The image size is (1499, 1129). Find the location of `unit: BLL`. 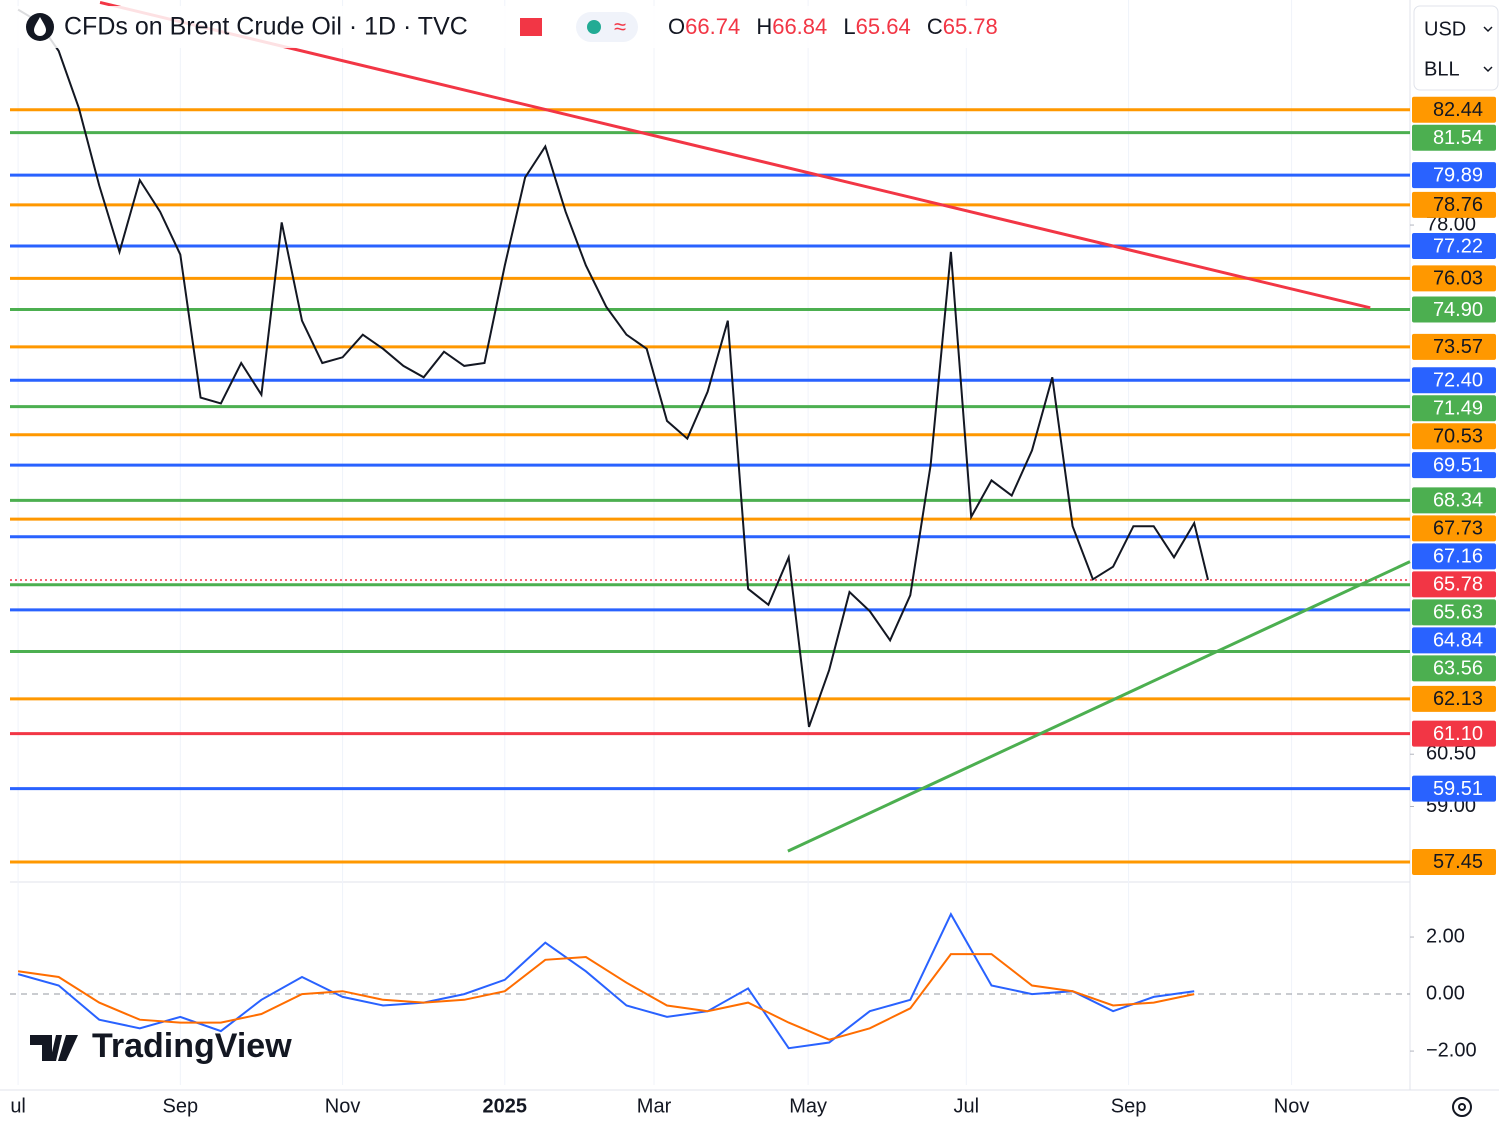

unit: BLL is located at coordinates (1442, 69).